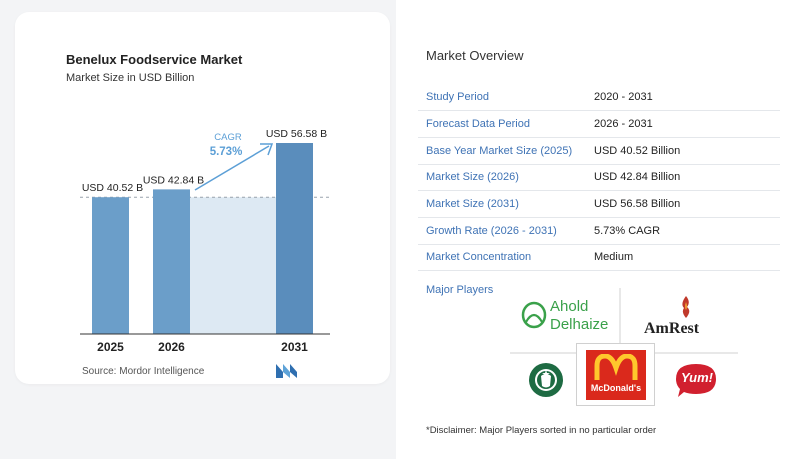 The width and height of the screenshot is (800, 459). What do you see at coordinates (683, 151) in the screenshot?
I see `overview-value: USD 40.52 Billion` at bounding box center [683, 151].